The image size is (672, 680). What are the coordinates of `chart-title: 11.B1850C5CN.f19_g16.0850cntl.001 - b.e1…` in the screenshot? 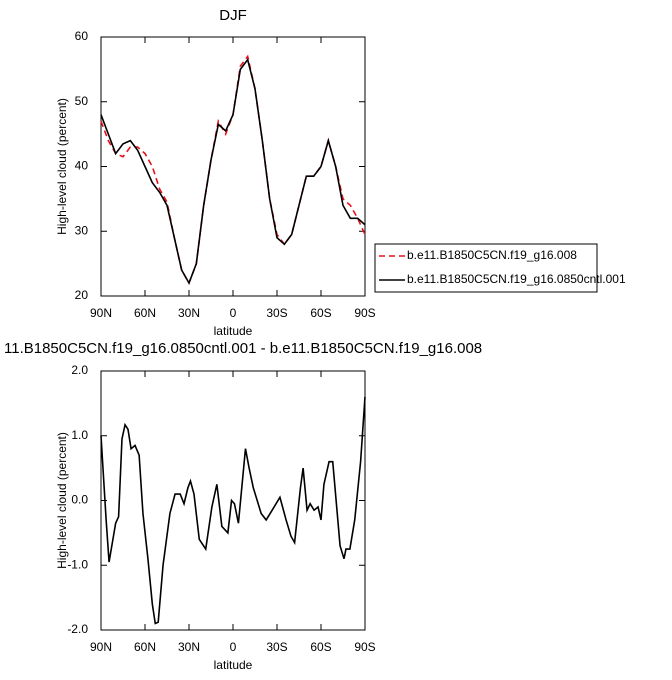 It's located at (243, 348).